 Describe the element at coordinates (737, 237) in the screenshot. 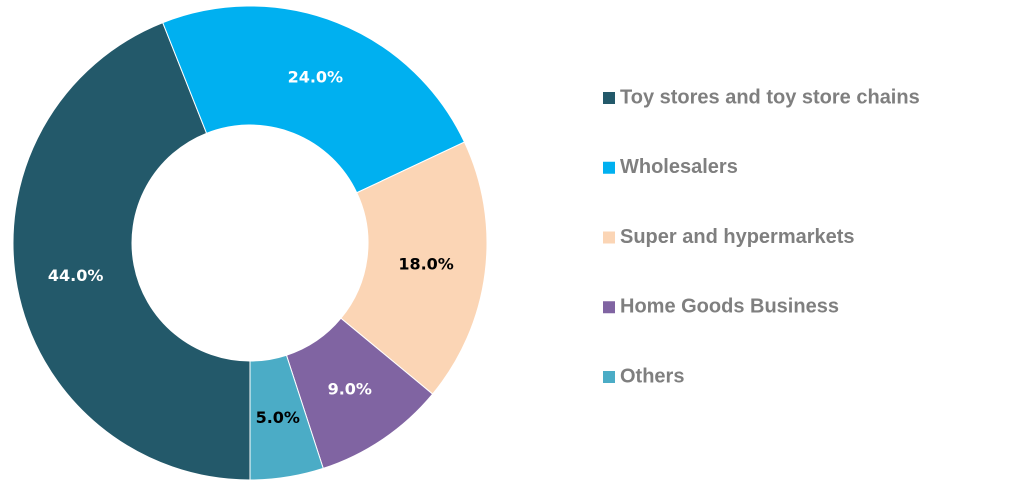

I see `legend-label: Super and hypermarkets` at that location.